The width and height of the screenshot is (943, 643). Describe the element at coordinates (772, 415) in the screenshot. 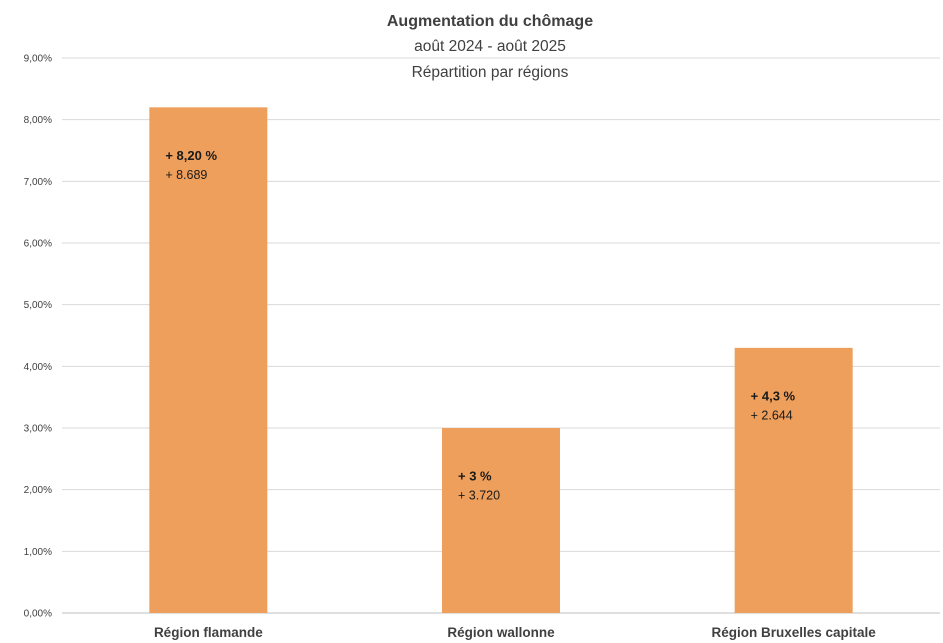

I see `data-label-count: + 2.644` at that location.